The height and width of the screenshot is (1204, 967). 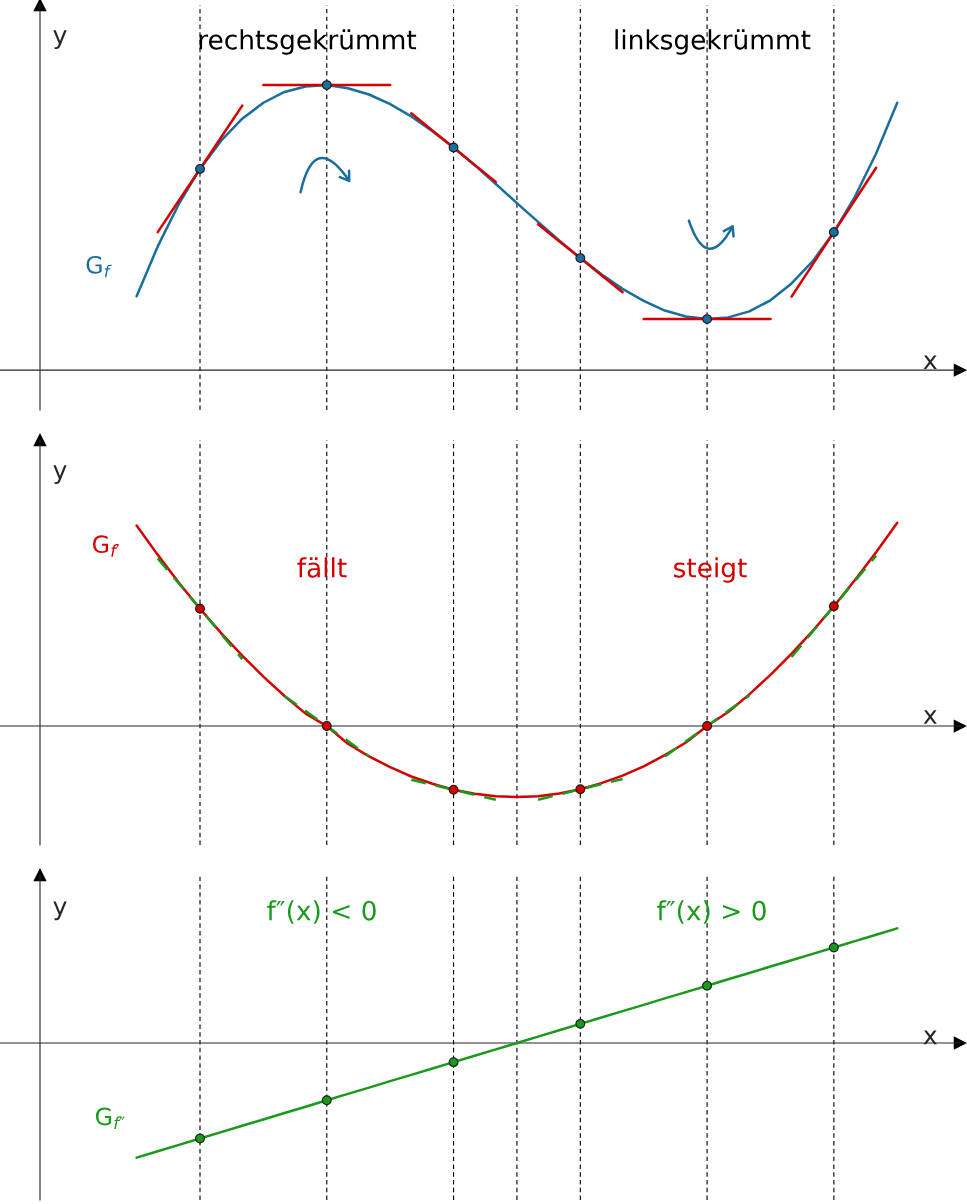 I want to click on text: linksgekrümmt, so click(x=713, y=42).